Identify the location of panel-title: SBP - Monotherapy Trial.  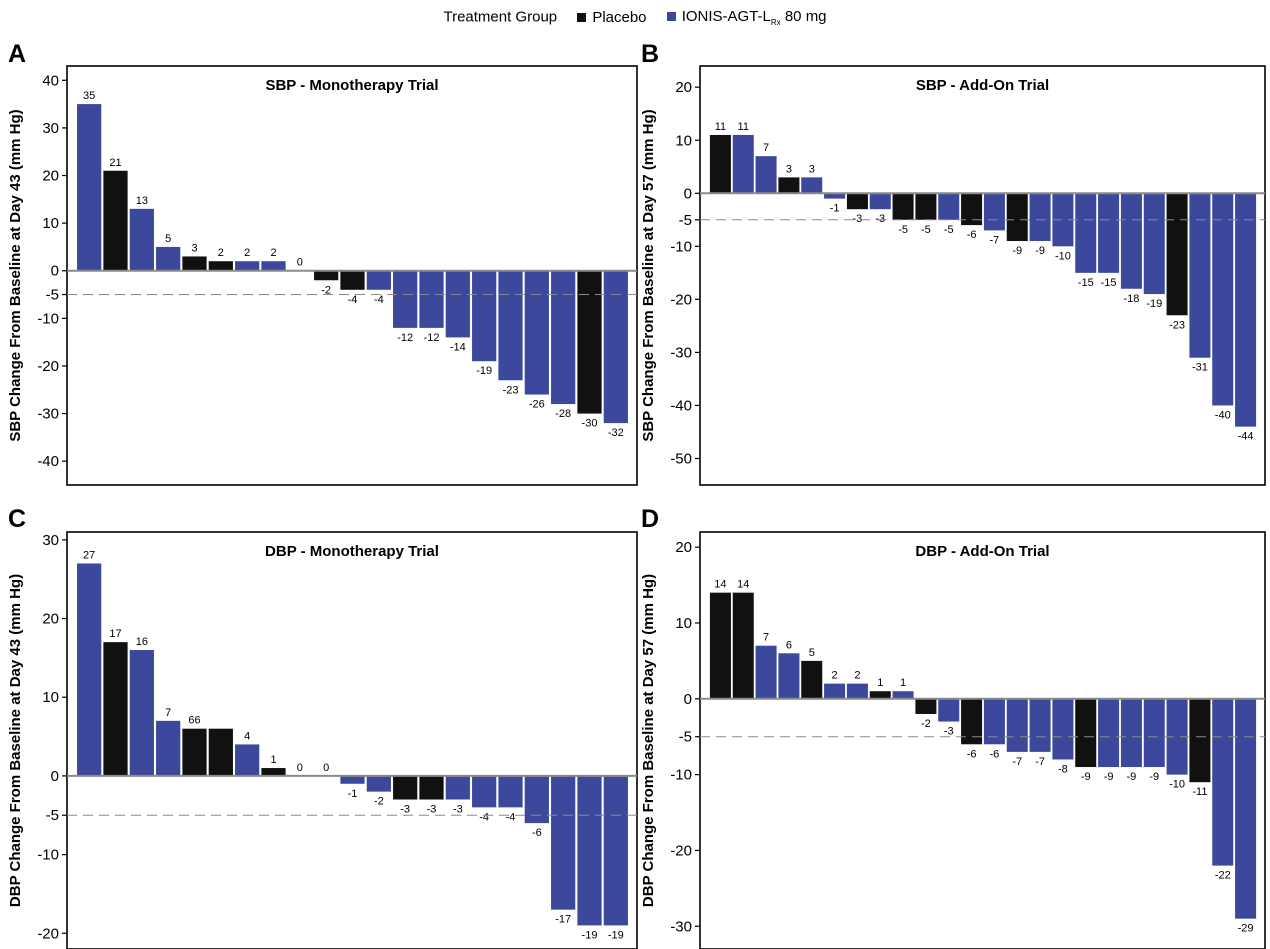
(351, 85).